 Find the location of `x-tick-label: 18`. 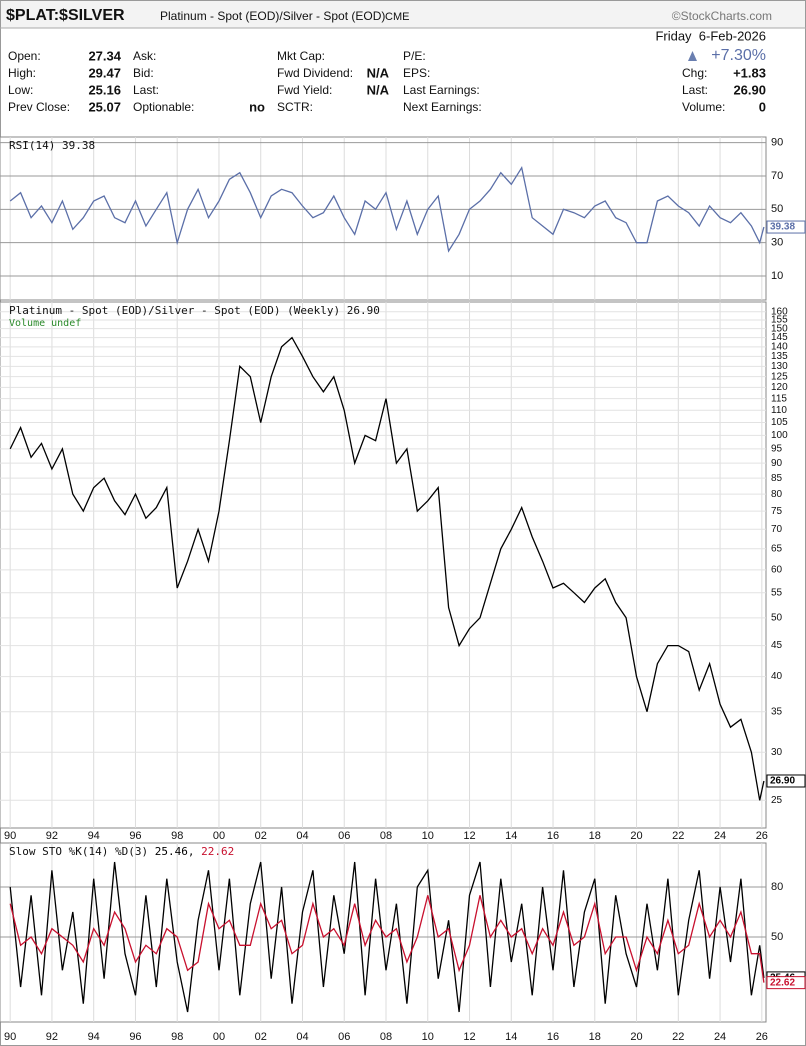

x-tick-label: 18 is located at coordinates (595, 836).